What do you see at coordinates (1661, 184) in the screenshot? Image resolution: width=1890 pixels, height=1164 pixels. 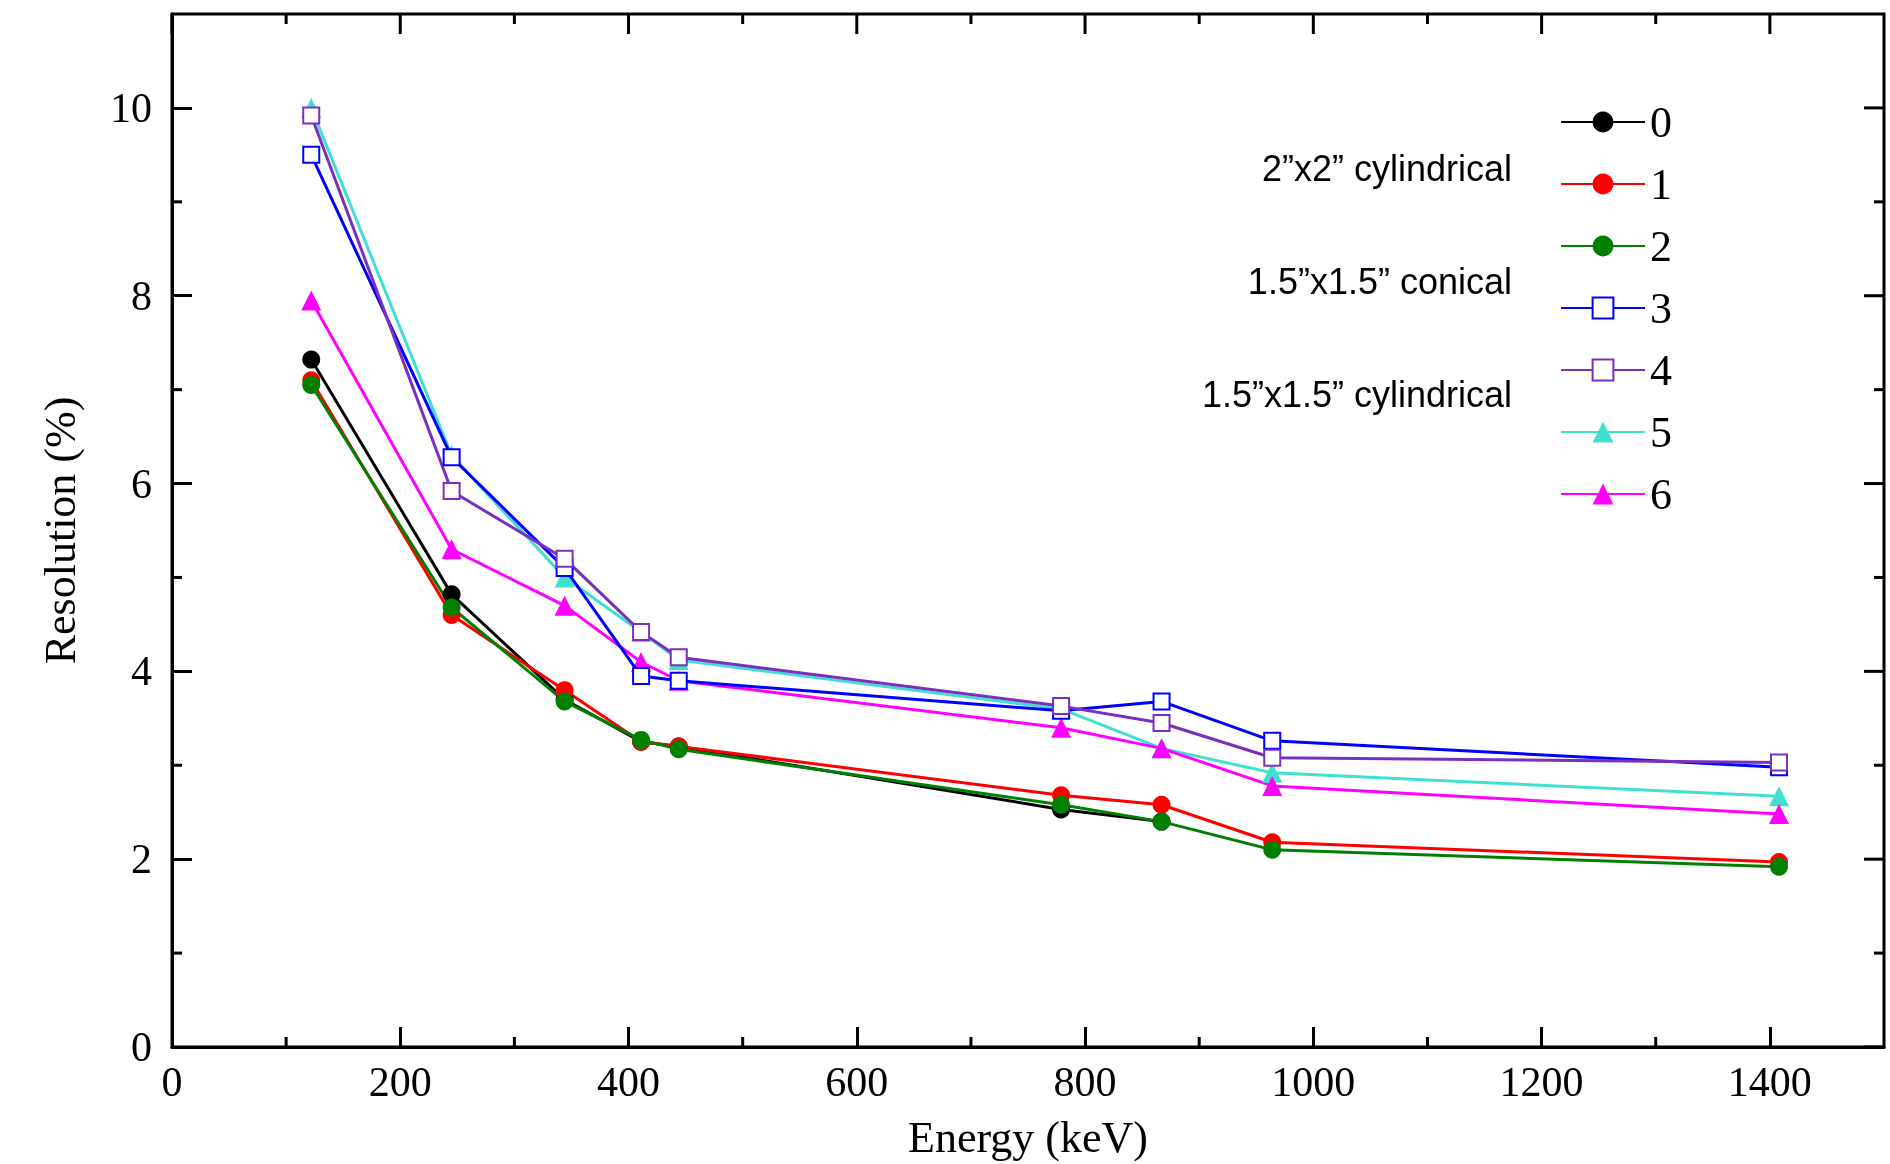 I see `legend-label: 1` at bounding box center [1661, 184].